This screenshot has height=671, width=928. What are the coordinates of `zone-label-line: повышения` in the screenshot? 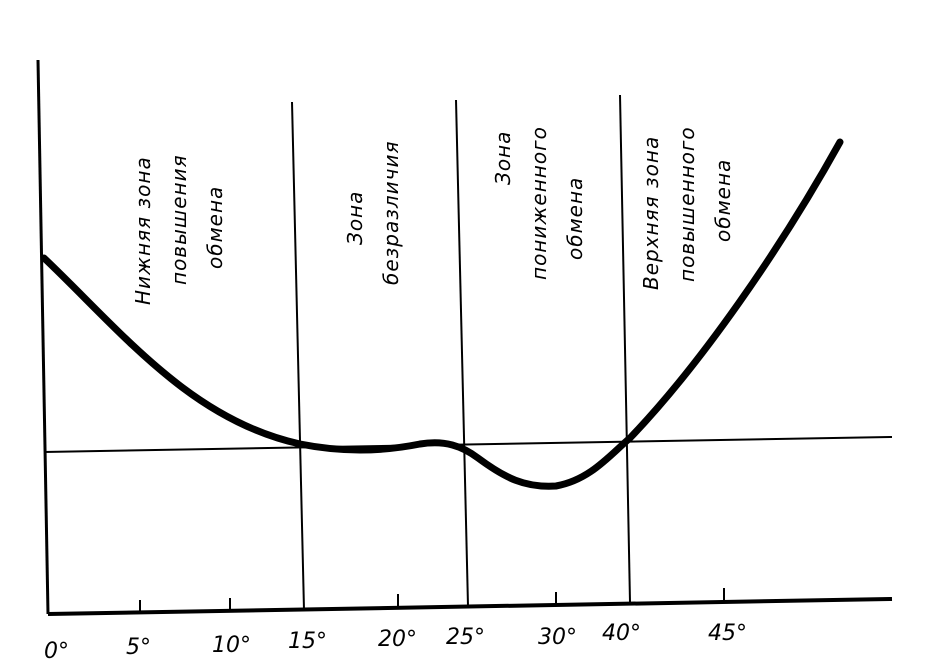 It's located at (179, 219).